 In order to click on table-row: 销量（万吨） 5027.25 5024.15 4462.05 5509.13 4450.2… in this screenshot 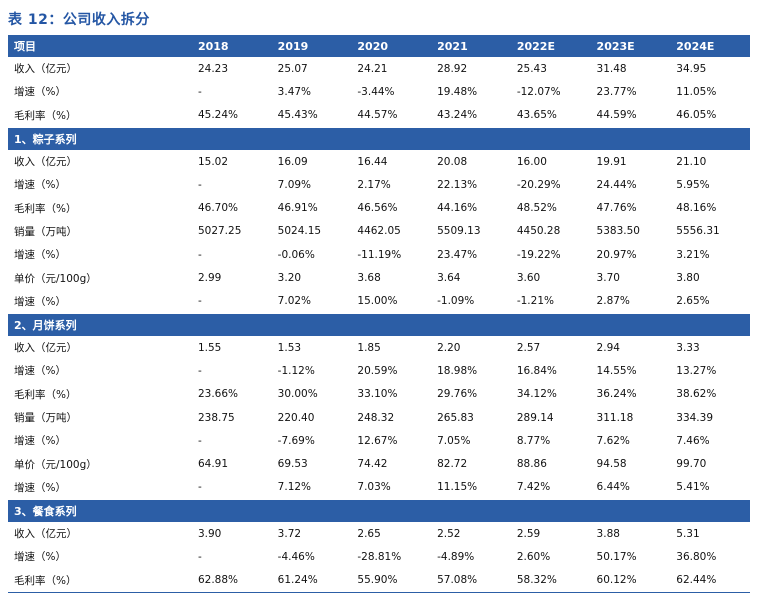, I will do `click(379, 231)`.